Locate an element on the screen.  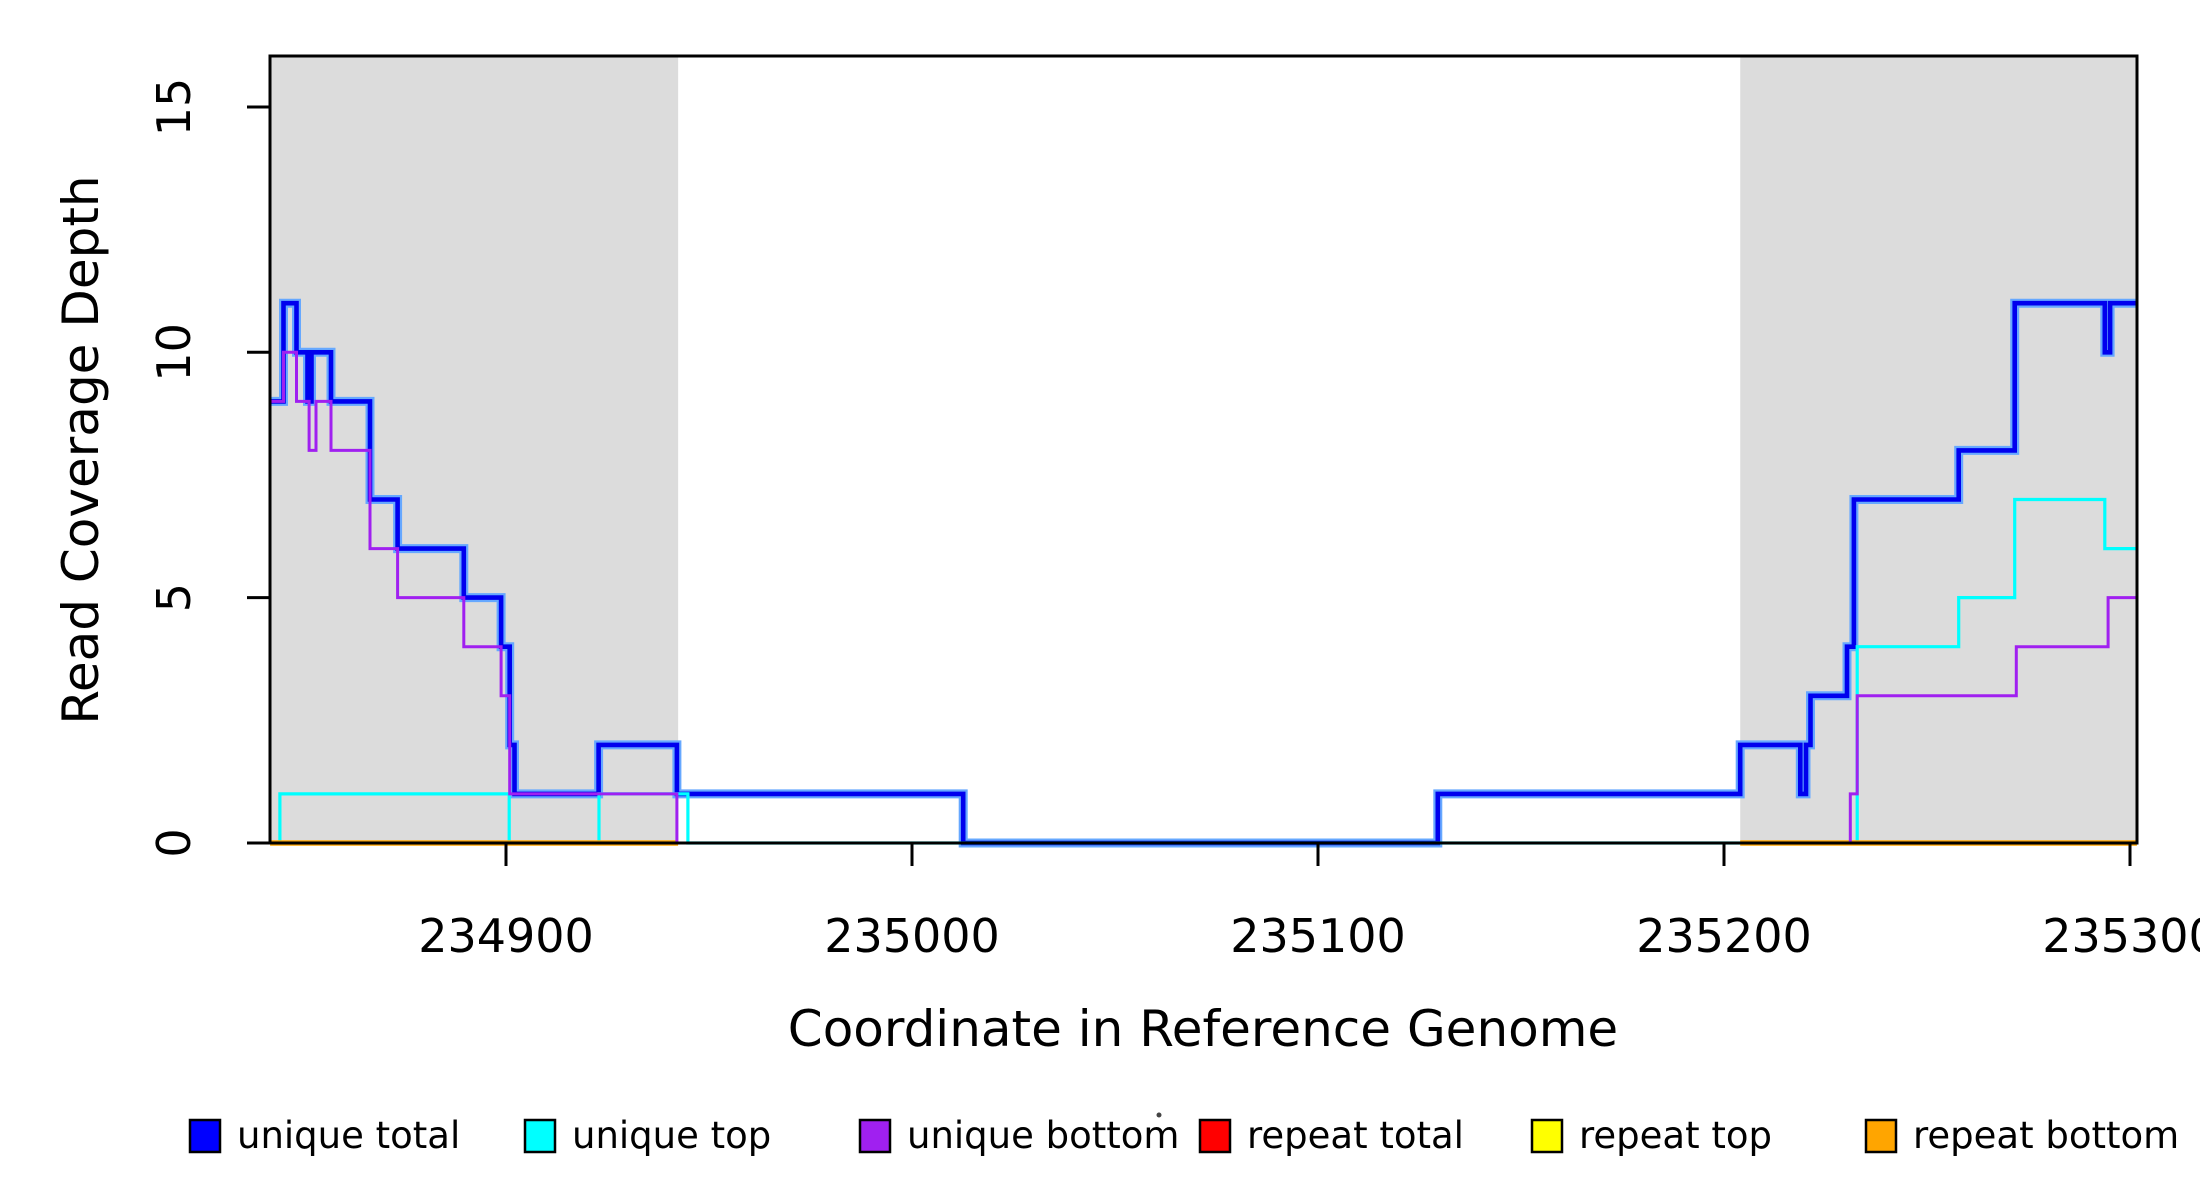
legend-swatch-repeat-top is located at coordinates (1547, 1136).